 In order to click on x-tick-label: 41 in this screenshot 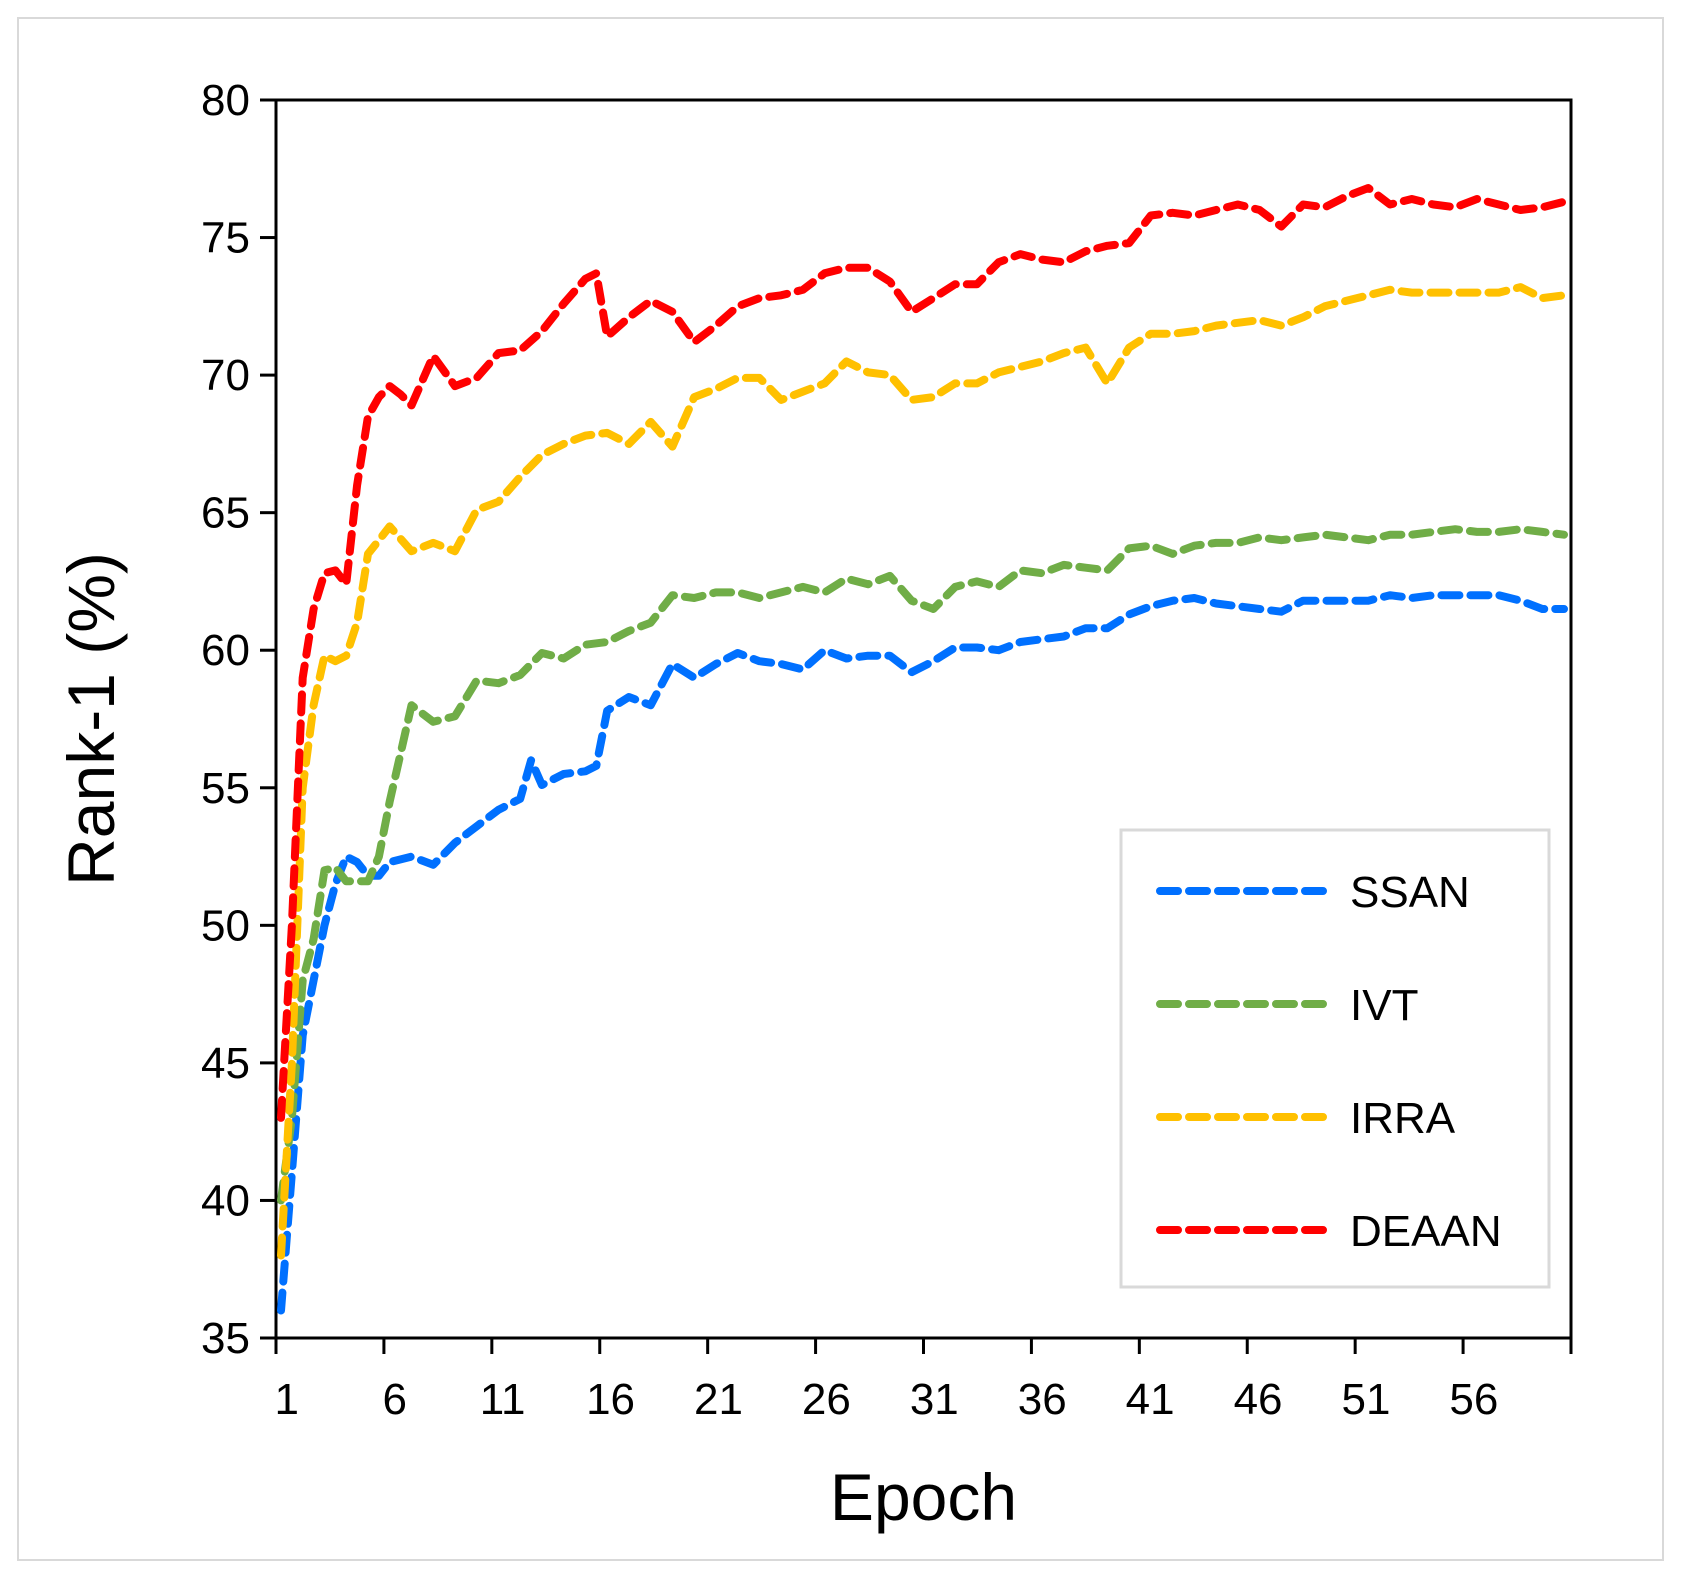, I will do `click(1150, 1399)`.